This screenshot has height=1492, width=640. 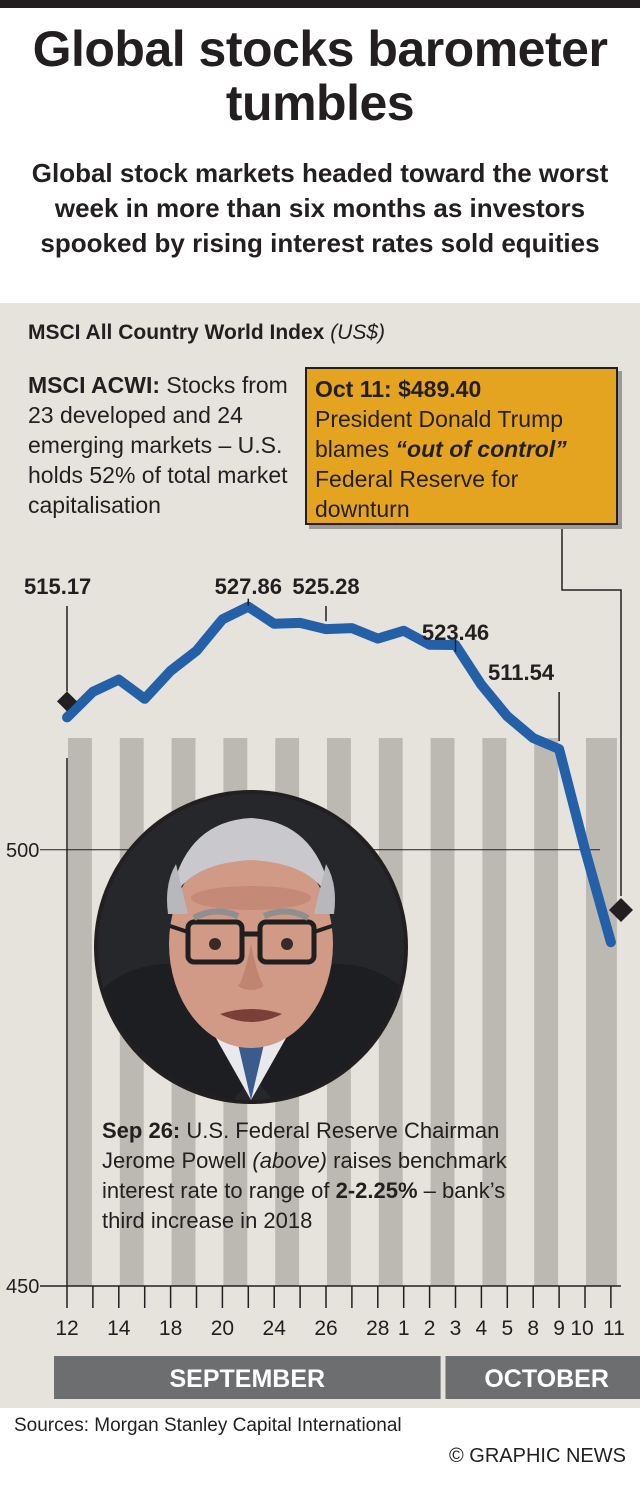 What do you see at coordinates (22, 851) in the screenshot?
I see `y-tick-label: 500` at bounding box center [22, 851].